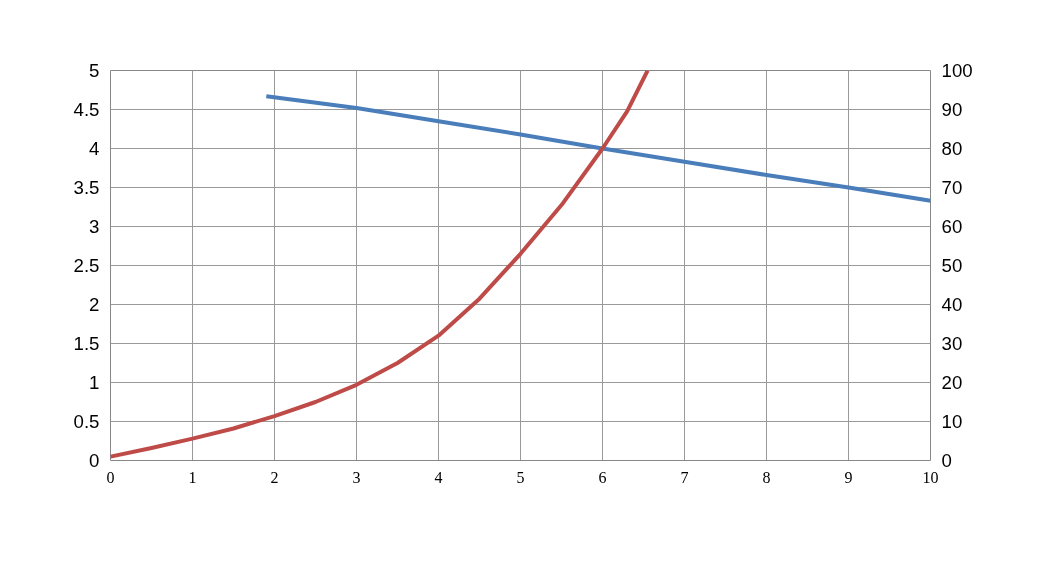 This screenshot has width=1055, height=562. I want to click on y-tick-label: 0, so click(94, 460).